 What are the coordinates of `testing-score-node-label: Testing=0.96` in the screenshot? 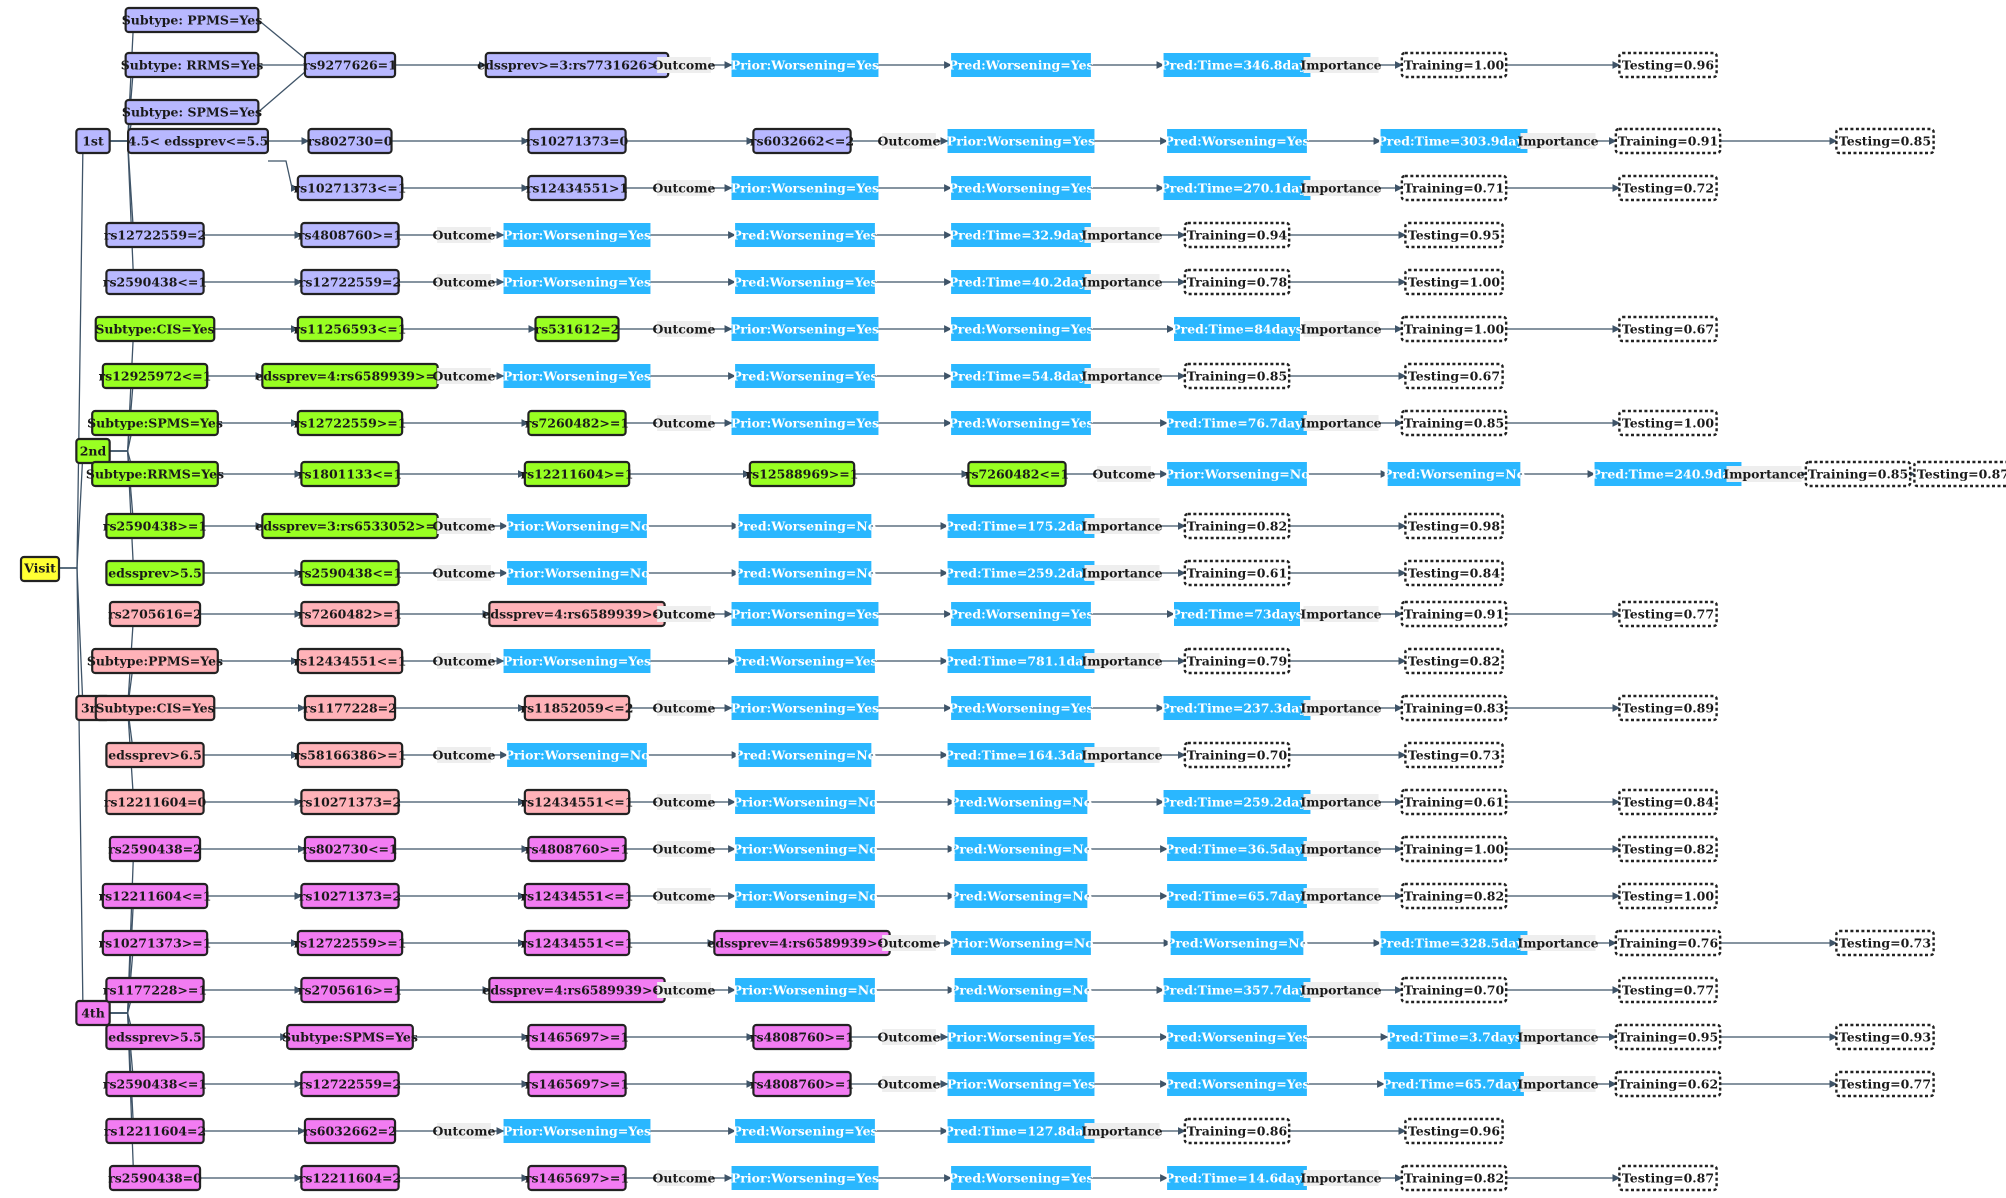 It's located at (1454, 1131).